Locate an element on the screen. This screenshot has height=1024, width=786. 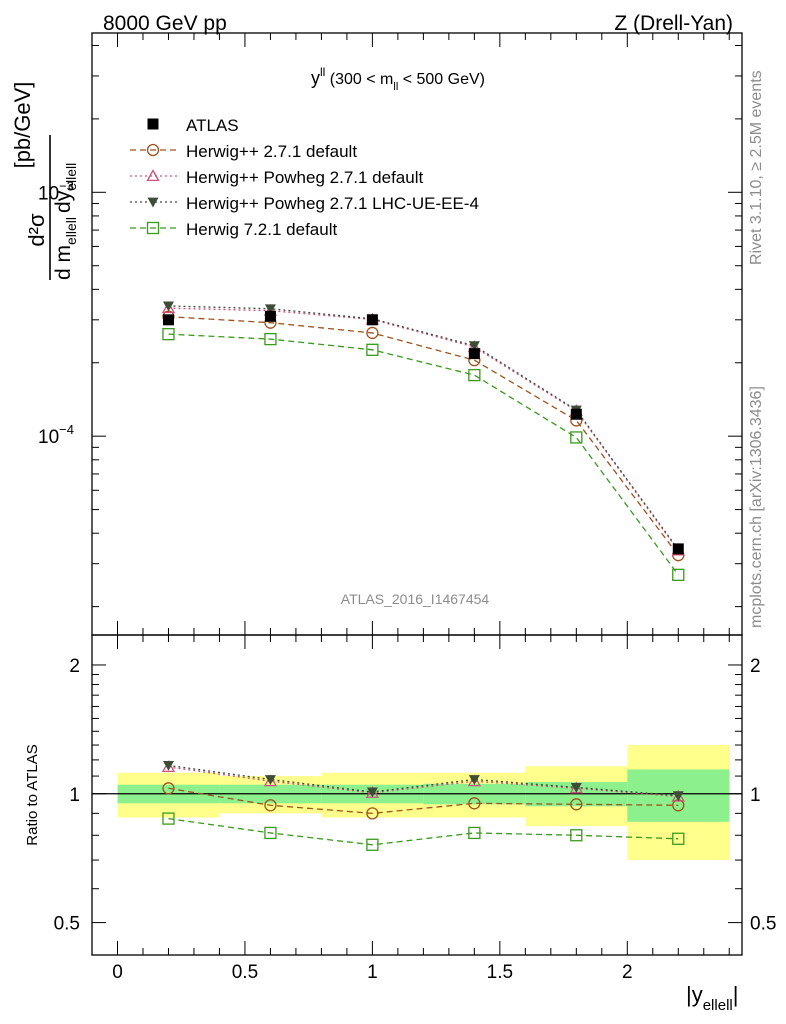
legend-entry: Herwig++ Powheg 2.7.1 LHC-UE-EE-4 is located at coordinates (304, 203).